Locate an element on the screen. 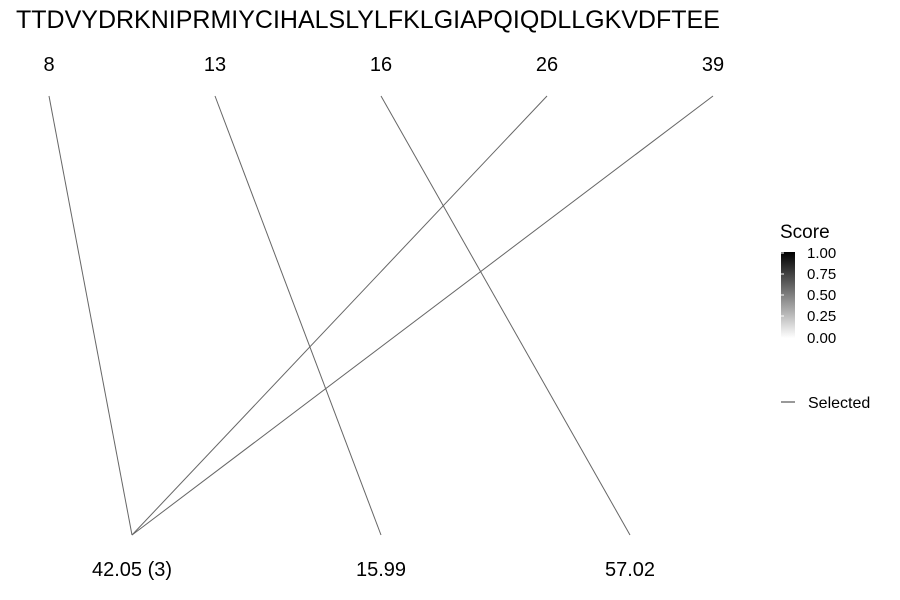 This screenshot has width=900, height=600. position-label-39: 39 is located at coordinates (713, 65).